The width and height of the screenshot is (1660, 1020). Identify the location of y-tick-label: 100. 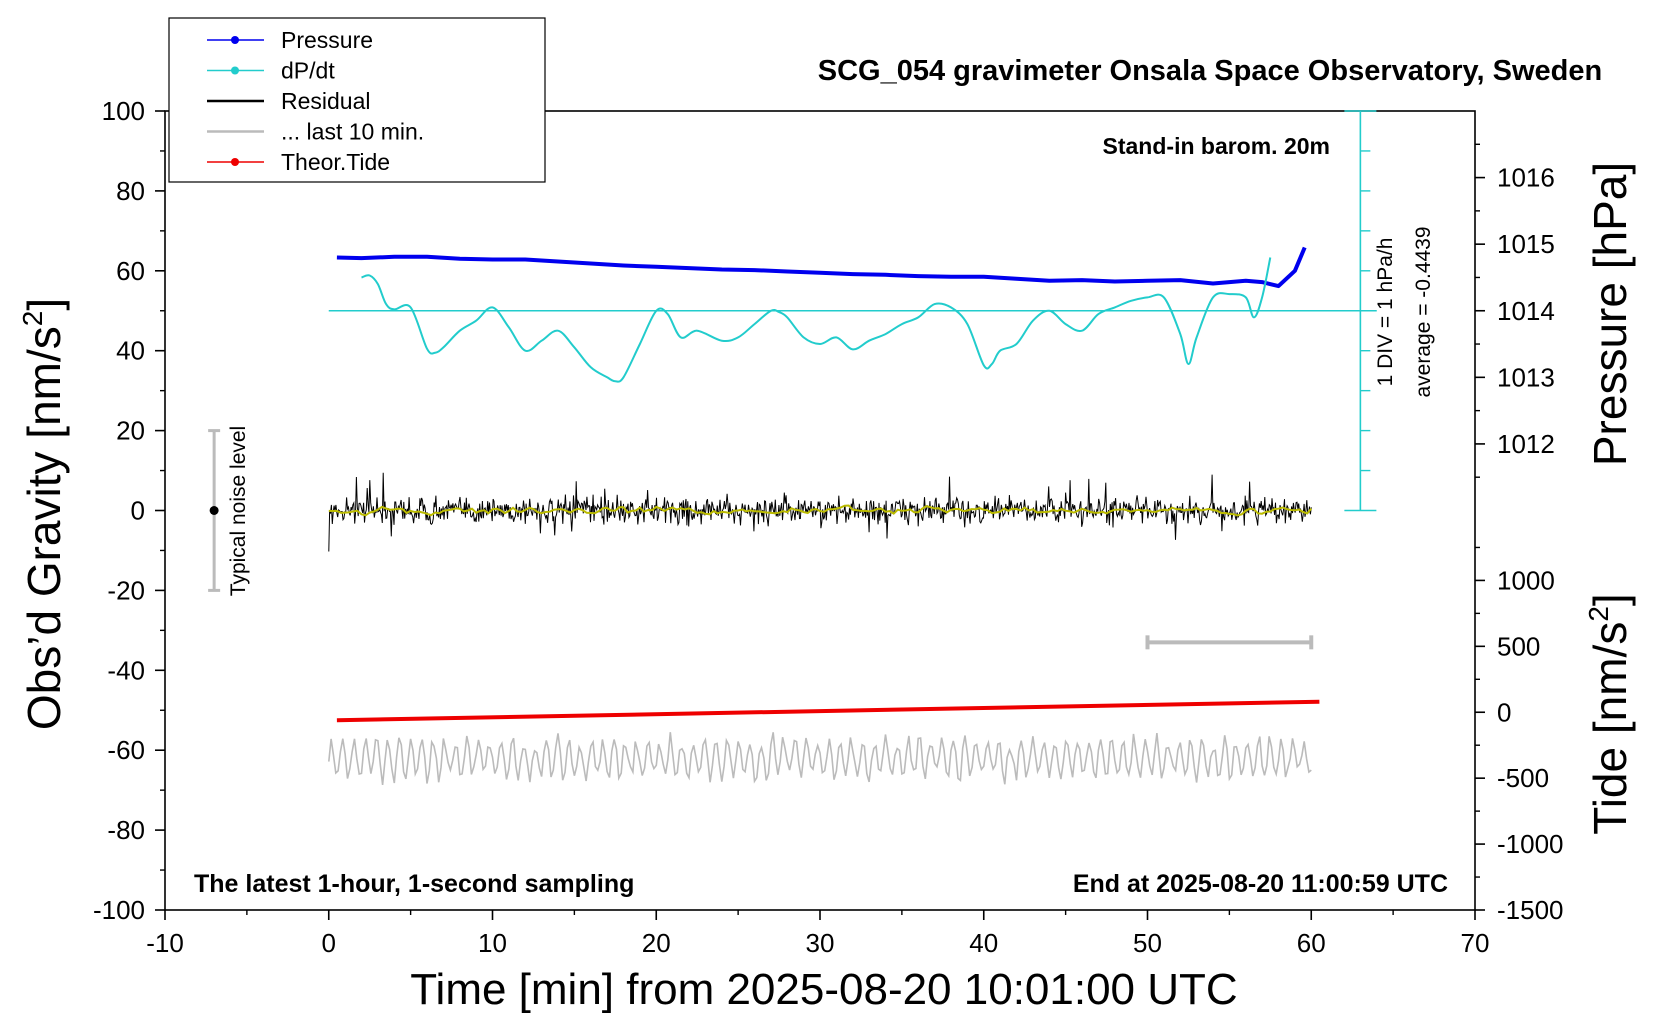
(123, 111).